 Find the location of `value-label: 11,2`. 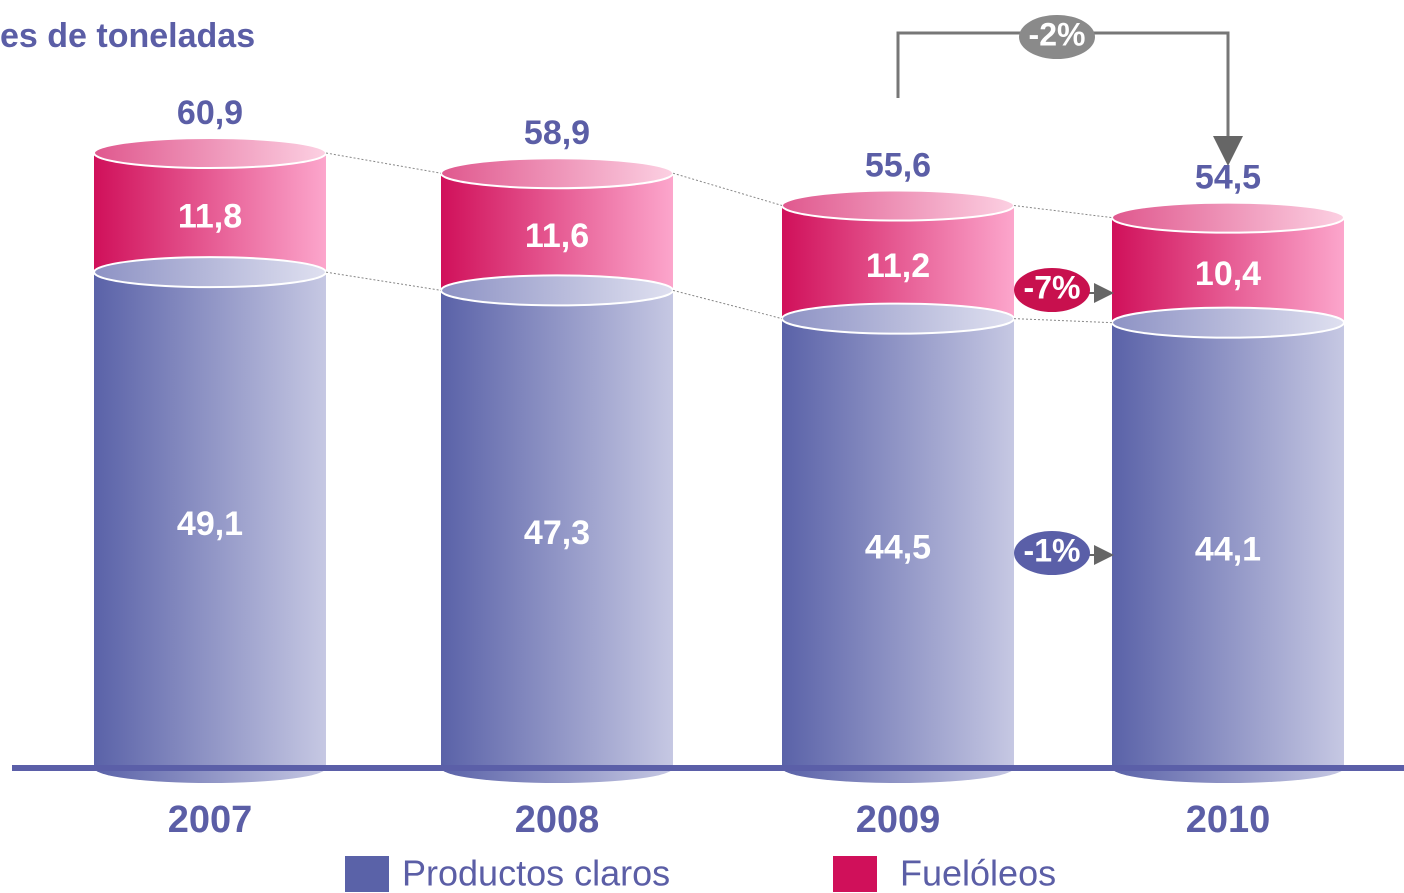

value-label: 11,2 is located at coordinates (898, 266).